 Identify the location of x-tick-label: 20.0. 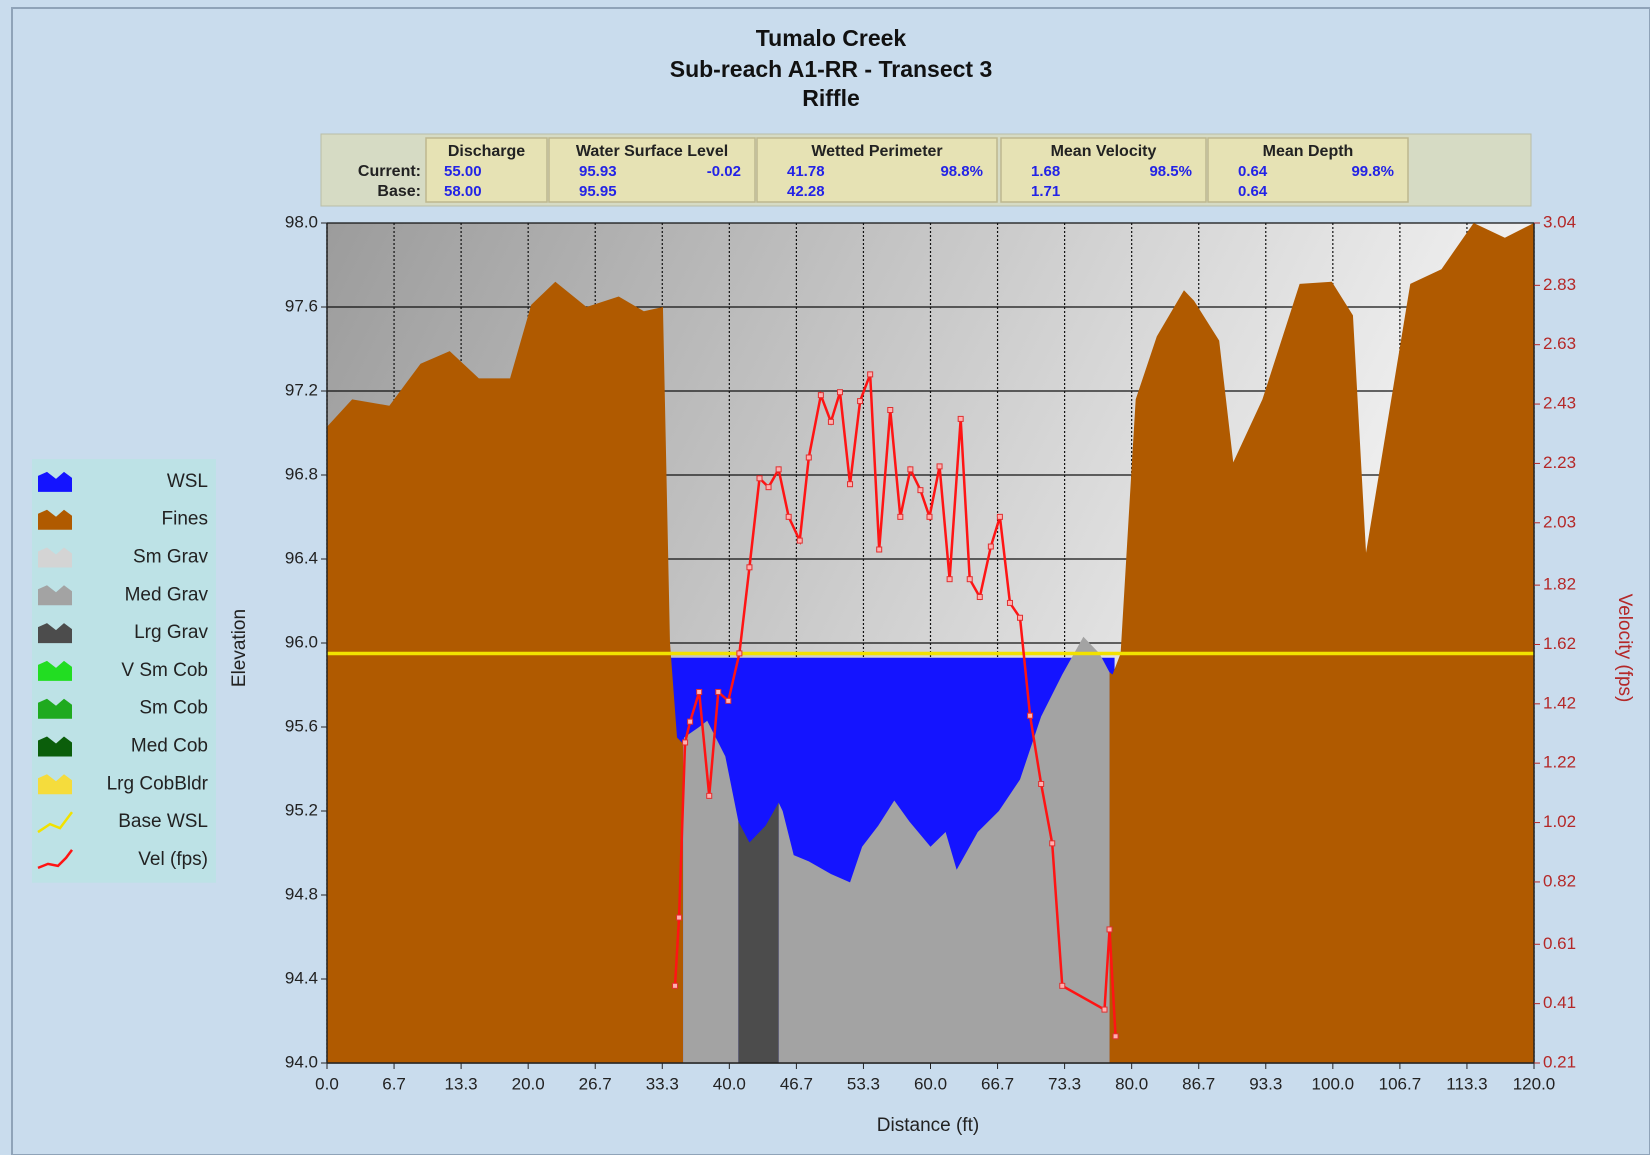
(528, 1083).